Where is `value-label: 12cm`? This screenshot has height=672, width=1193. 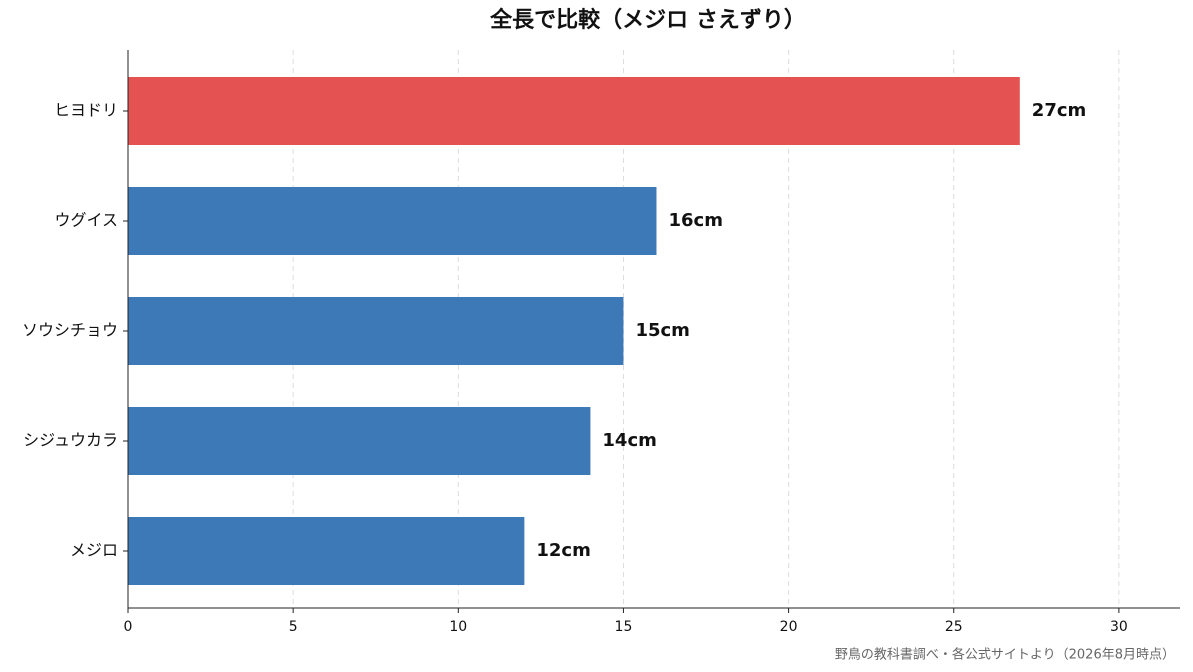
value-label: 12cm is located at coordinates (563, 550).